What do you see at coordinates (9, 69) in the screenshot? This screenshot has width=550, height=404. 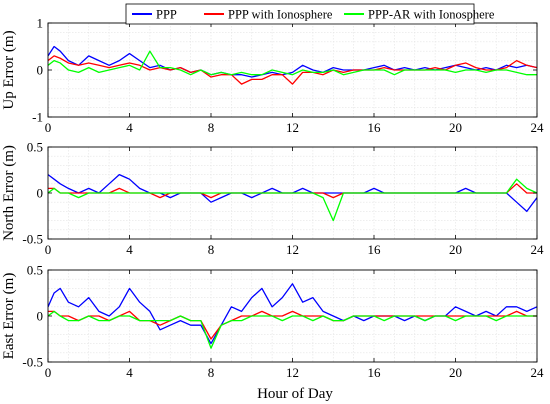 I see `y-axis-title: Up Error (m)` at bounding box center [9, 69].